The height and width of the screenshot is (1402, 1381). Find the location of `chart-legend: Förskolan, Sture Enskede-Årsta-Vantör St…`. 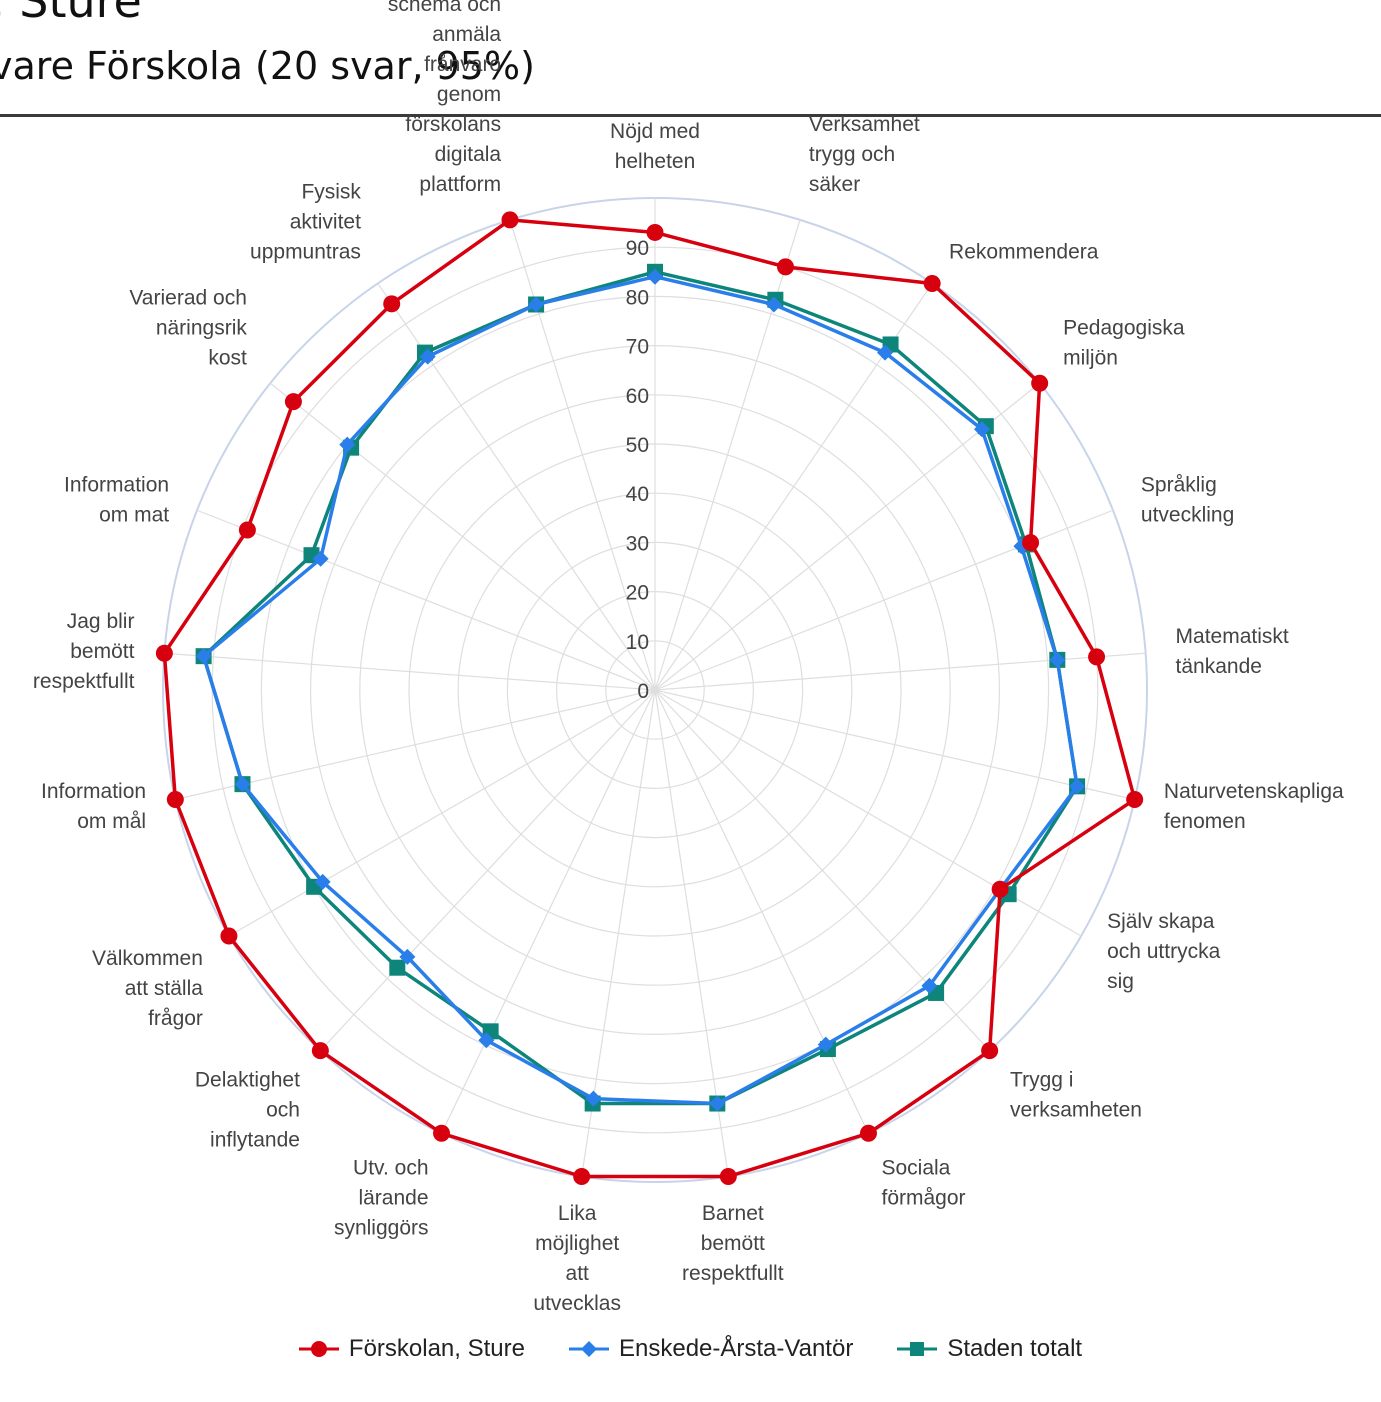

chart-legend: Förskolan, Sture Enskede-Årsta-Vantör St… is located at coordinates (690, 1349).